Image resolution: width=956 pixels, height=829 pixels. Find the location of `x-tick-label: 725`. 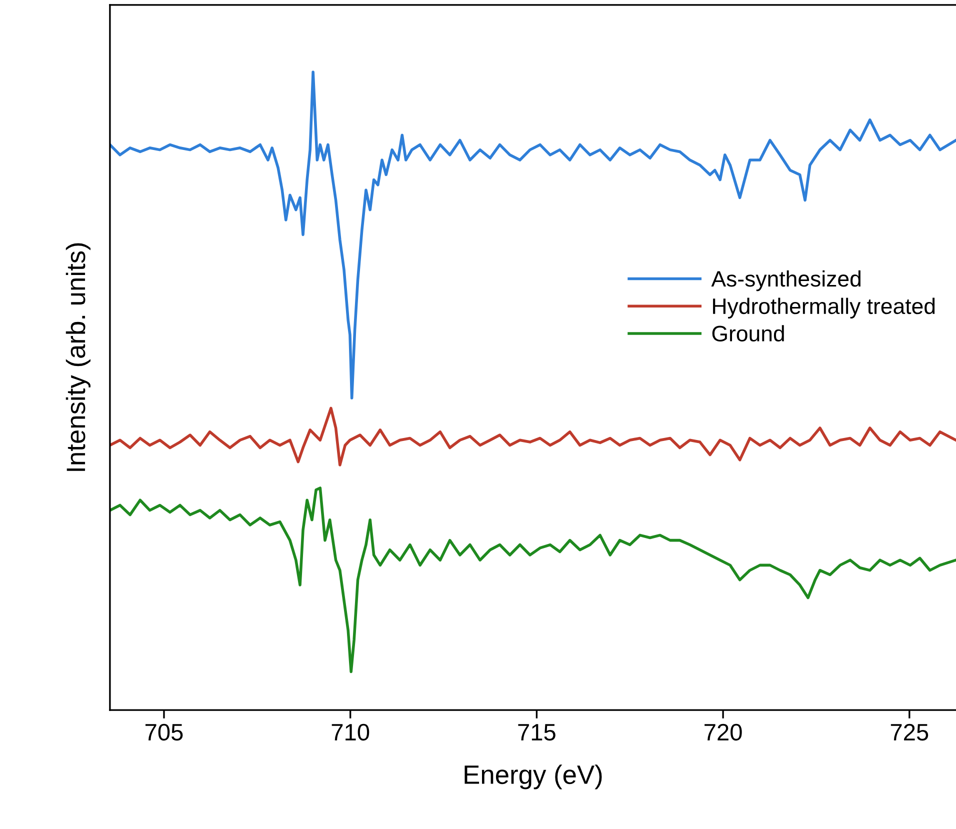

x-tick-label: 725 is located at coordinates (909, 732).